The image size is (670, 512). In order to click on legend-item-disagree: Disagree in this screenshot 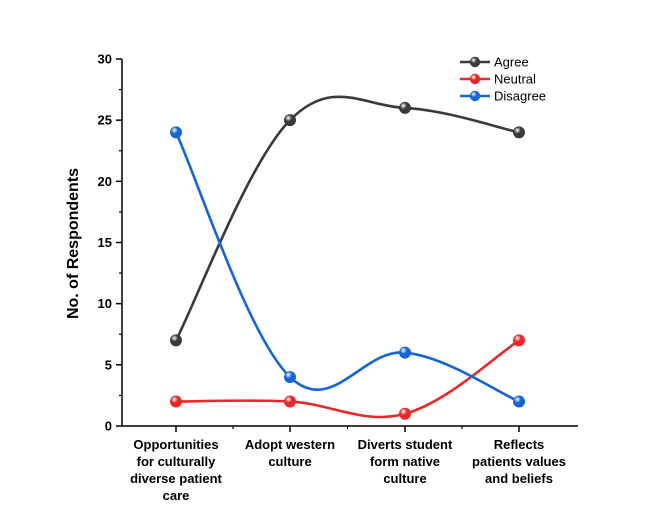, I will do `click(503, 96)`.